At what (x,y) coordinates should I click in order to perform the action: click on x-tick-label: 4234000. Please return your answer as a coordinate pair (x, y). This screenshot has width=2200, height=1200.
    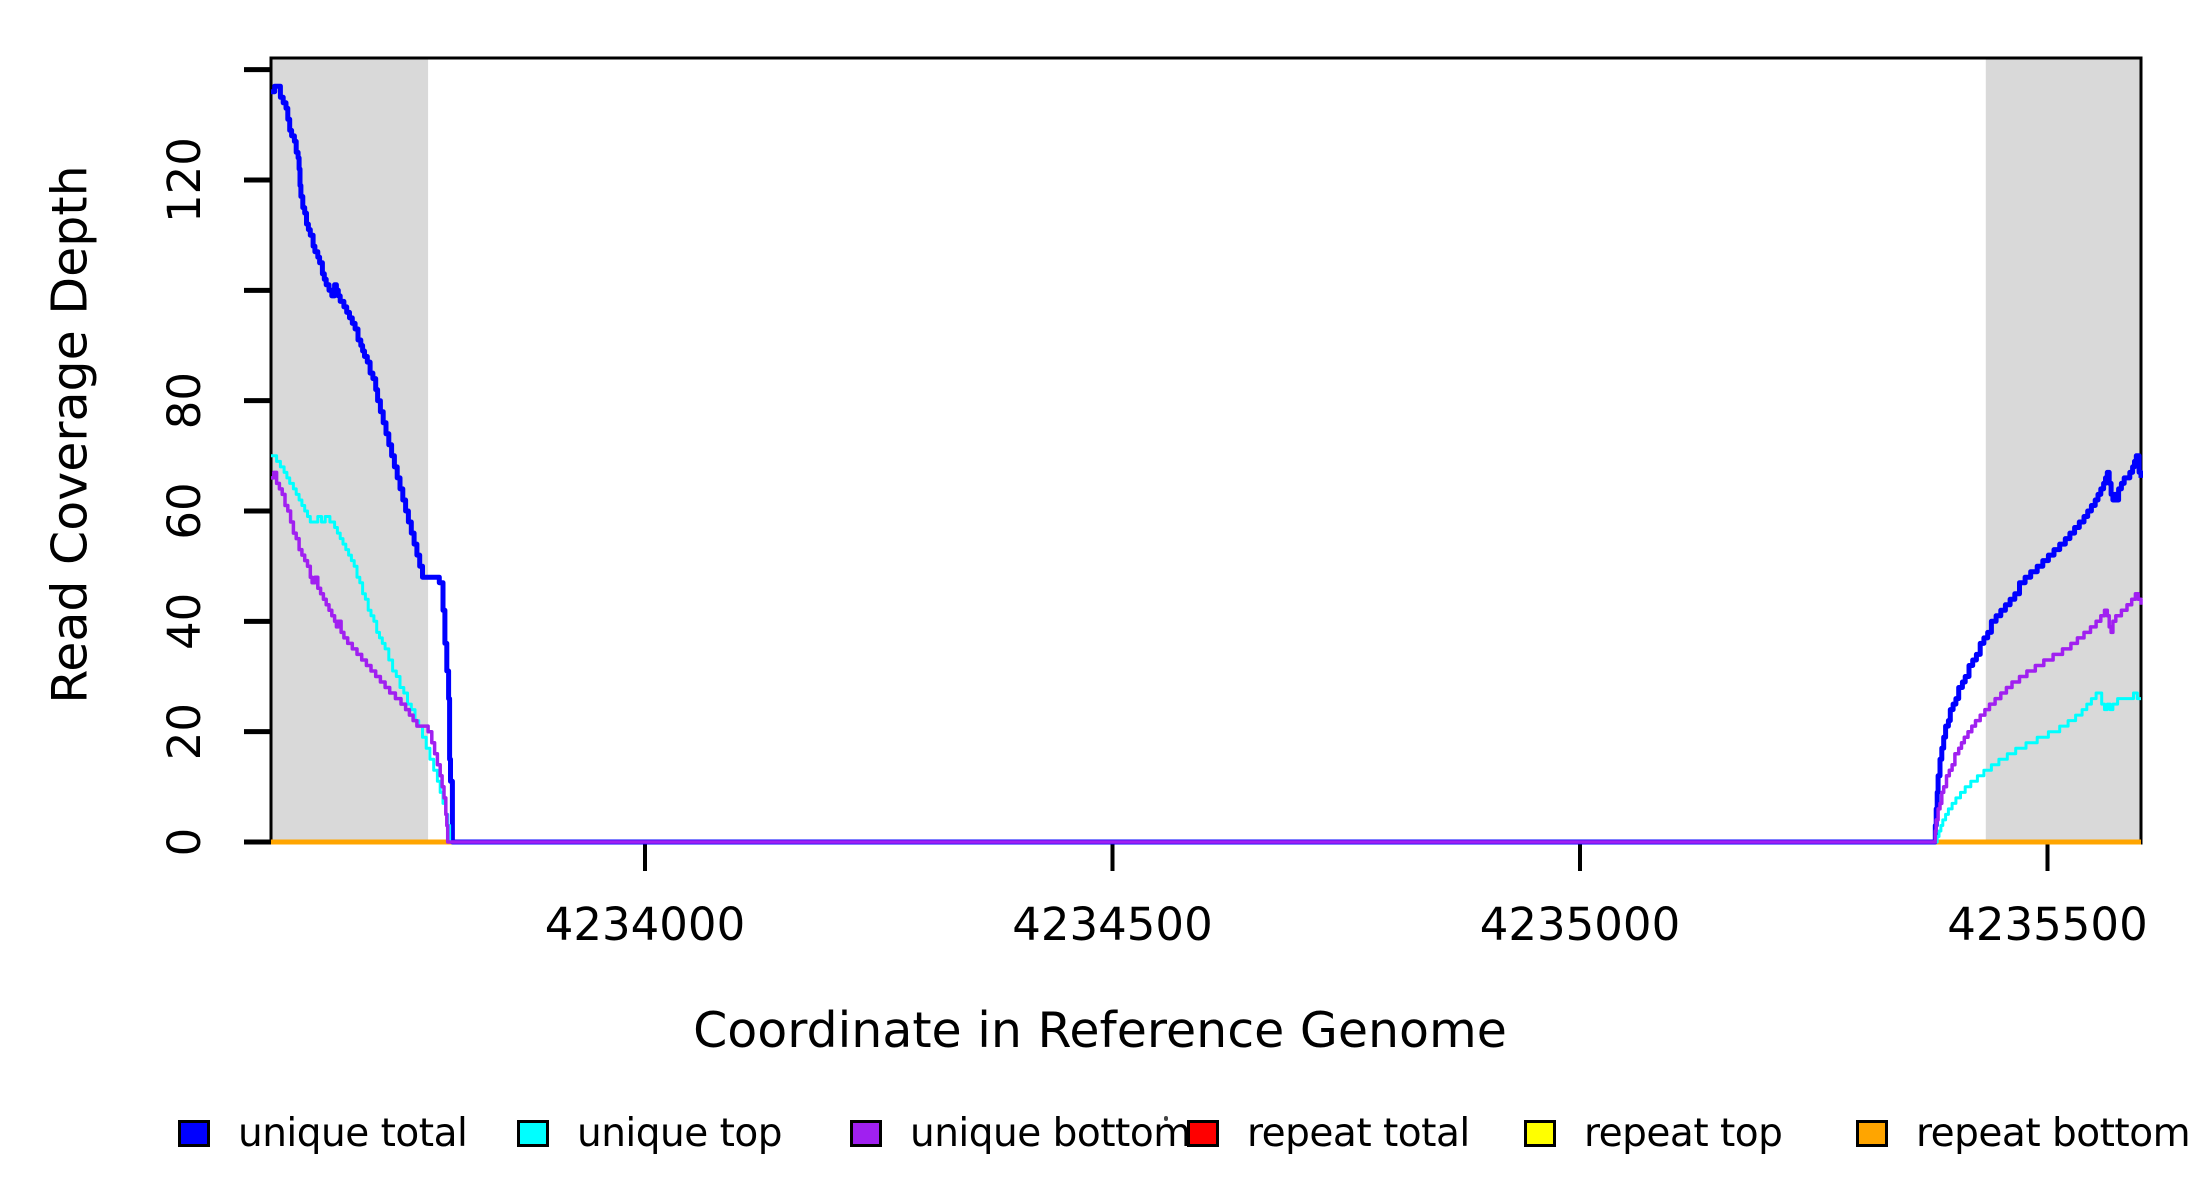
    Looking at the image, I should click on (645, 924).